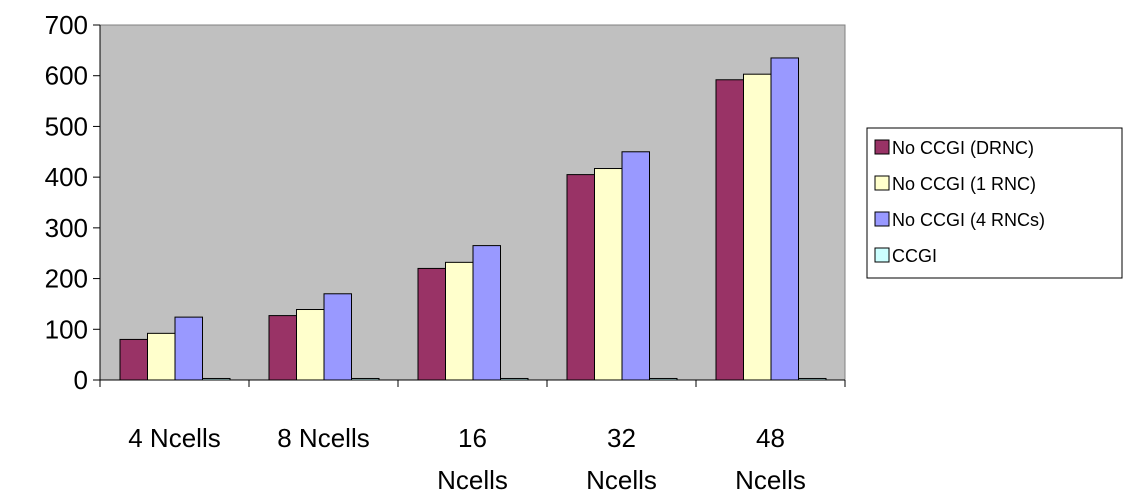  What do you see at coordinates (66, 279) in the screenshot?
I see `y-tick-label: 200` at bounding box center [66, 279].